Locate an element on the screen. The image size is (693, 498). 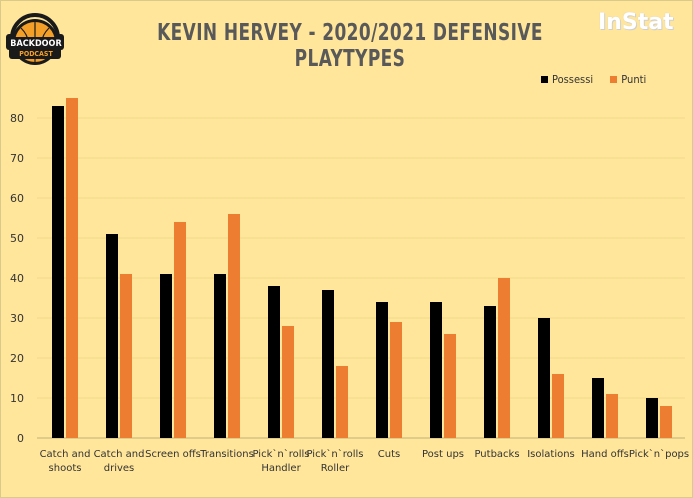
legend-item-possessi: Possessi is located at coordinates (567, 79).